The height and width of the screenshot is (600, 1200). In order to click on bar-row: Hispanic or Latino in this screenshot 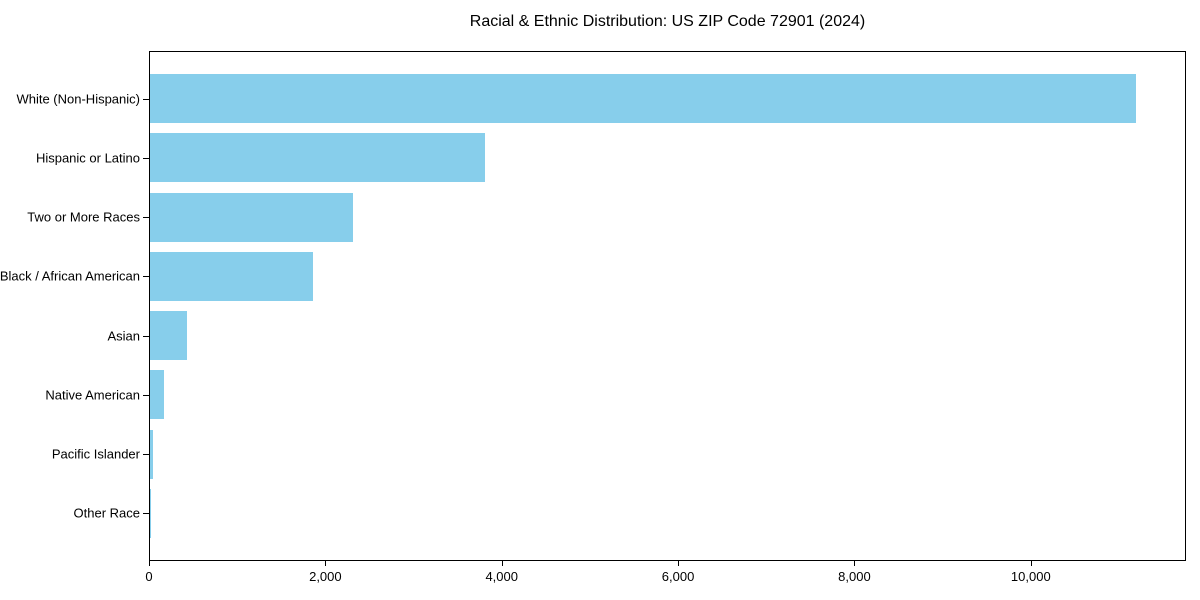, I will do `click(610, 157)`.